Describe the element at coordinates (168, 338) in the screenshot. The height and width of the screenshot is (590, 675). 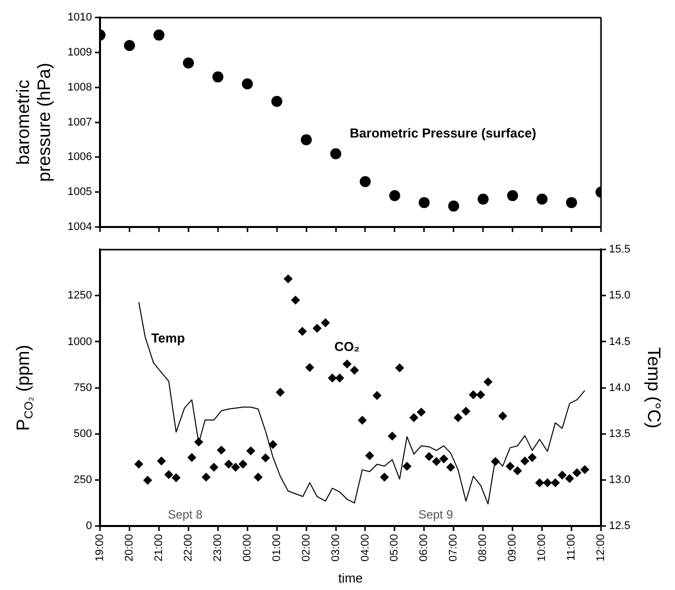
I see `series-label: Temp` at that location.